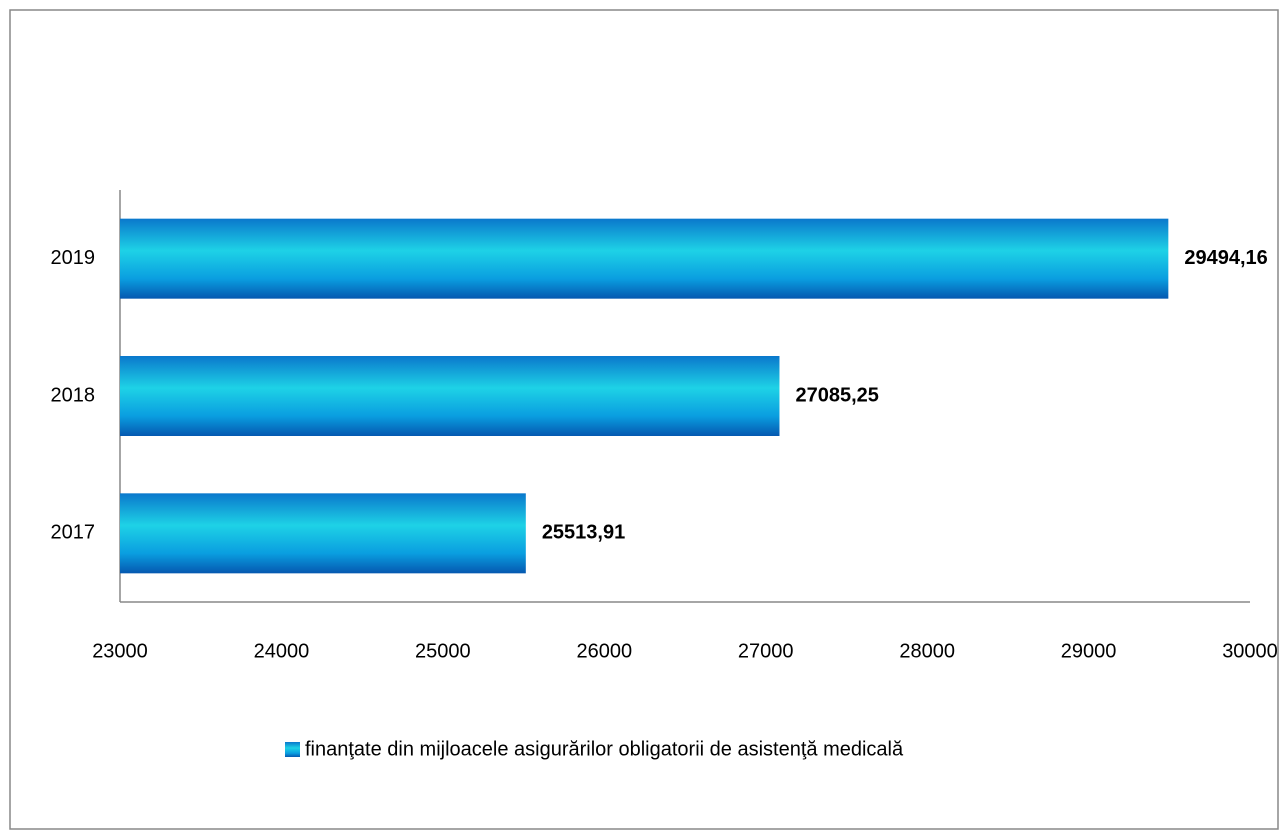 The image size is (1288, 839). Describe the element at coordinates (604, 651) in the screenshot. I see `x-tick-label: 26000` at that location.